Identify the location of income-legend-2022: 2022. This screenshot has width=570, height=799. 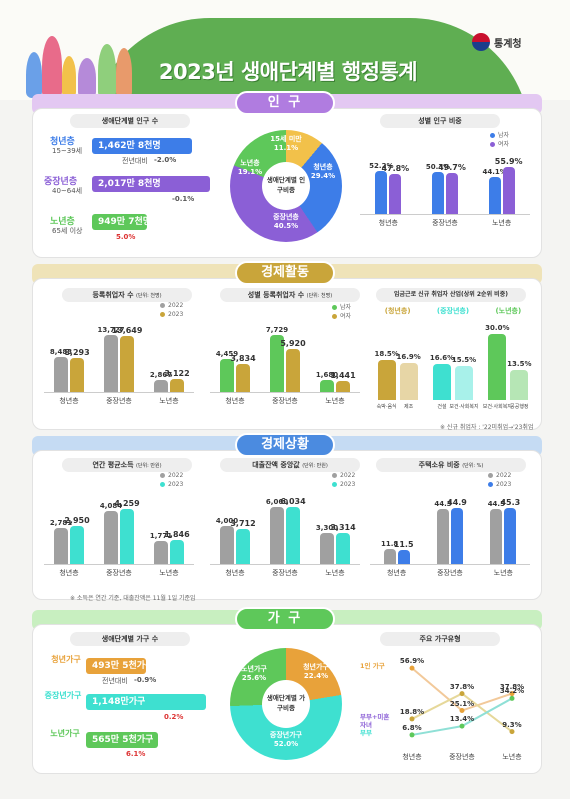
(171, 475).